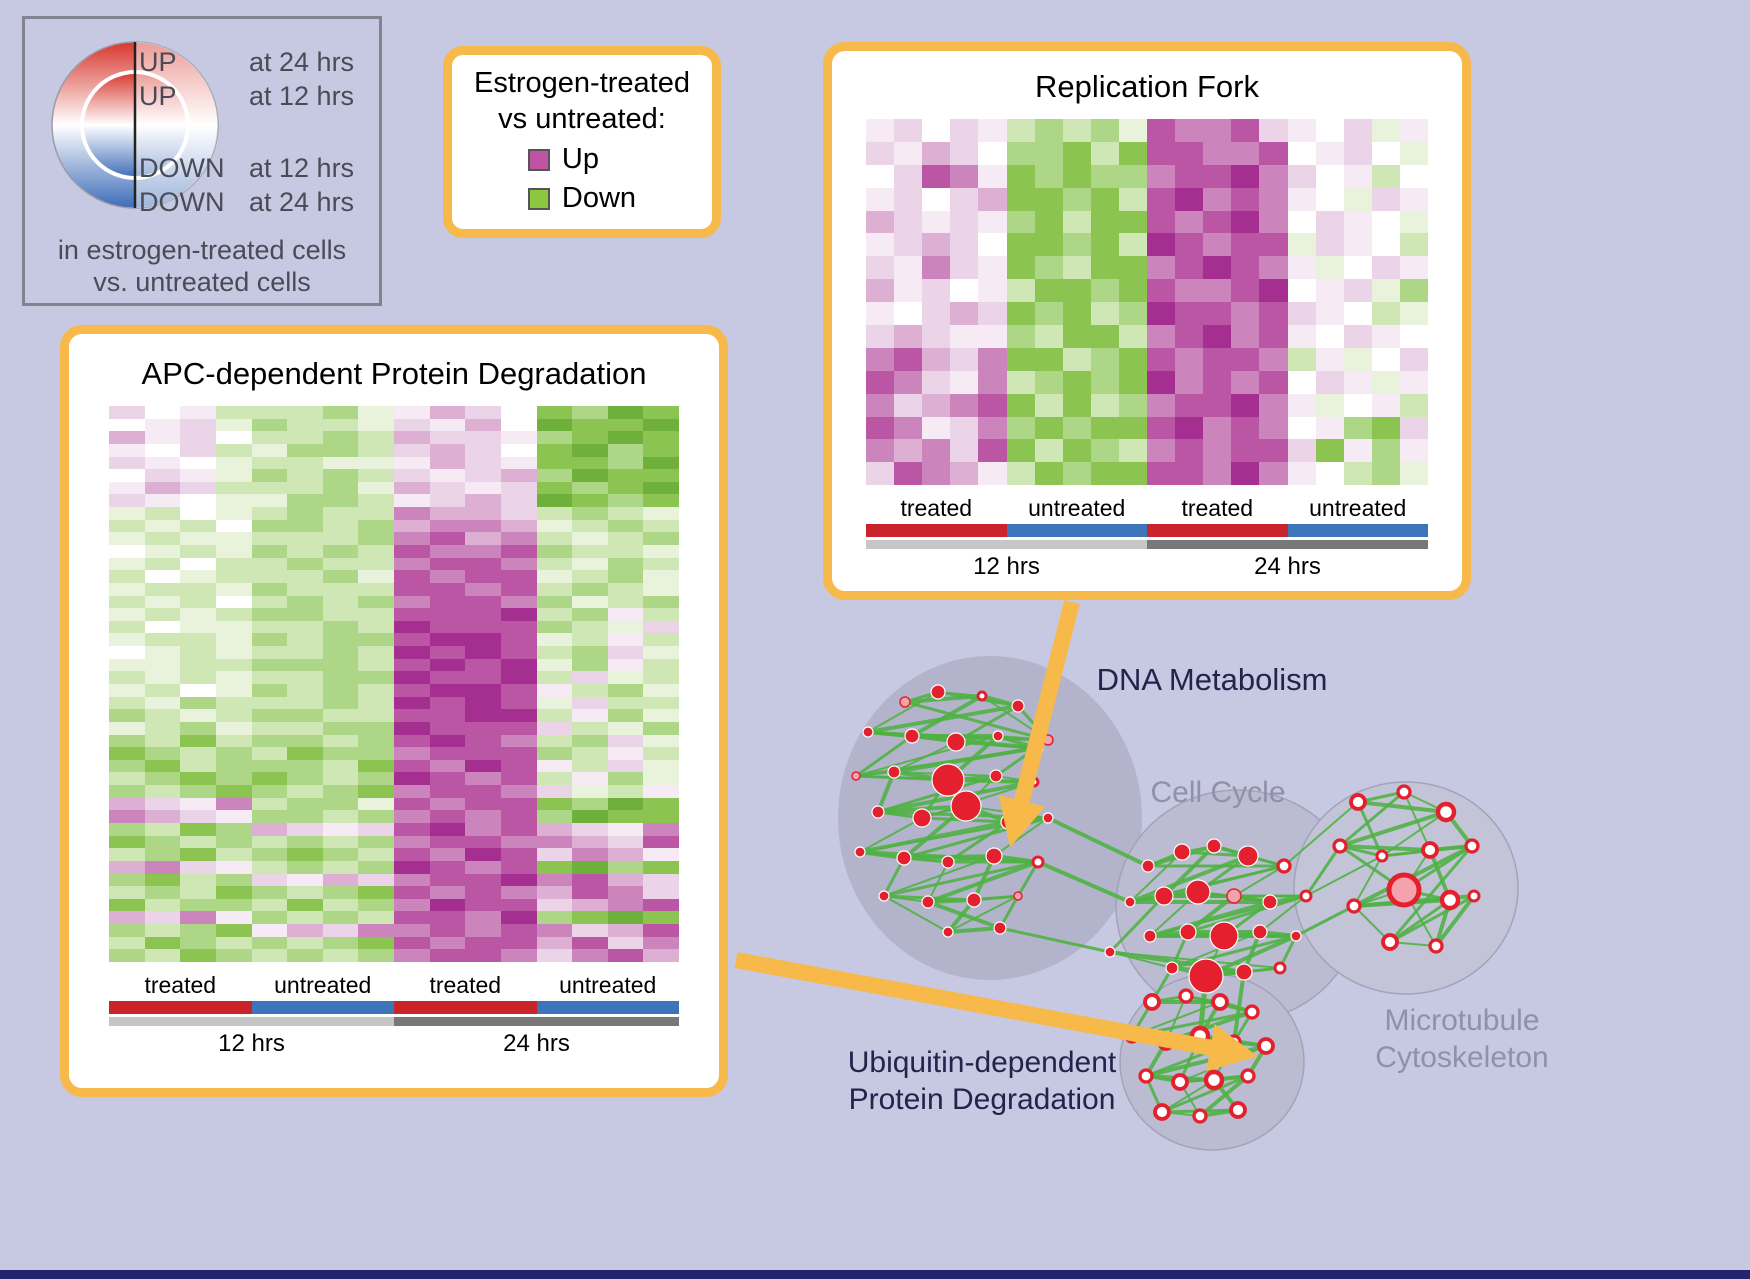  What do you see at coordinates (322, 1007) in the screenshot?
I see `untreated-bar-segment` at bounding box center [322, 1007].